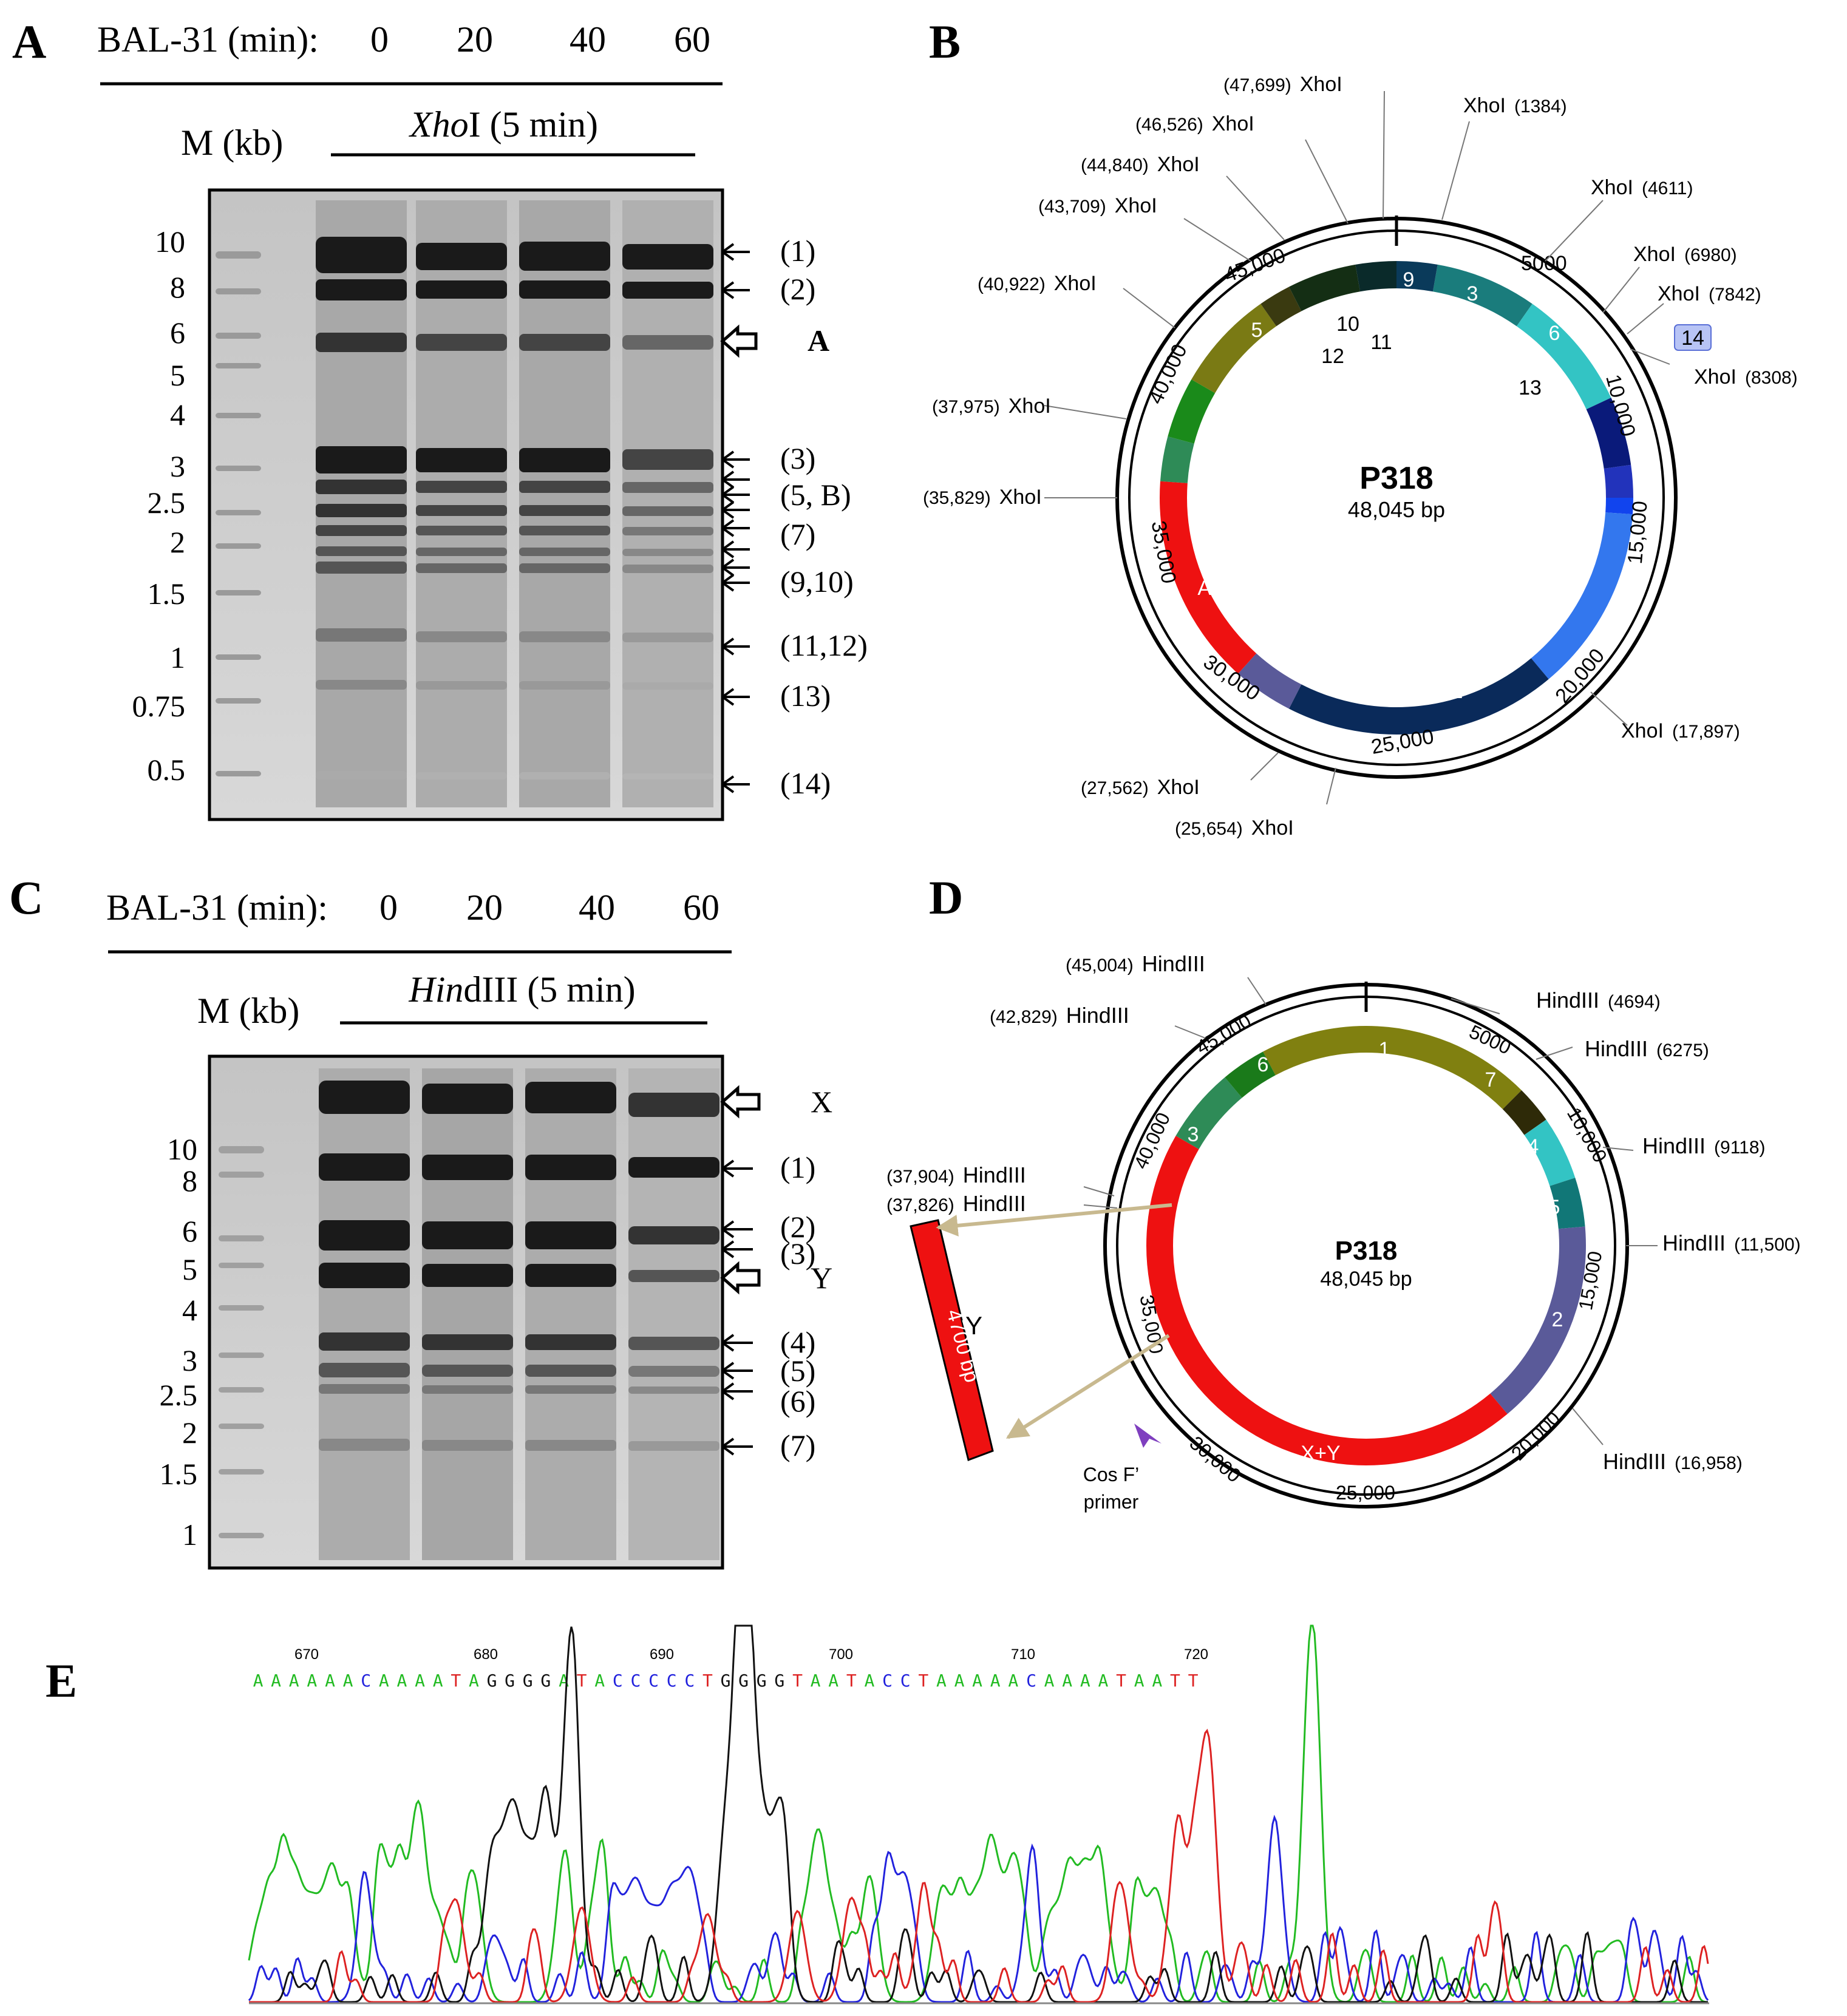  I want to click on time-40: 40, so click(597, 908).